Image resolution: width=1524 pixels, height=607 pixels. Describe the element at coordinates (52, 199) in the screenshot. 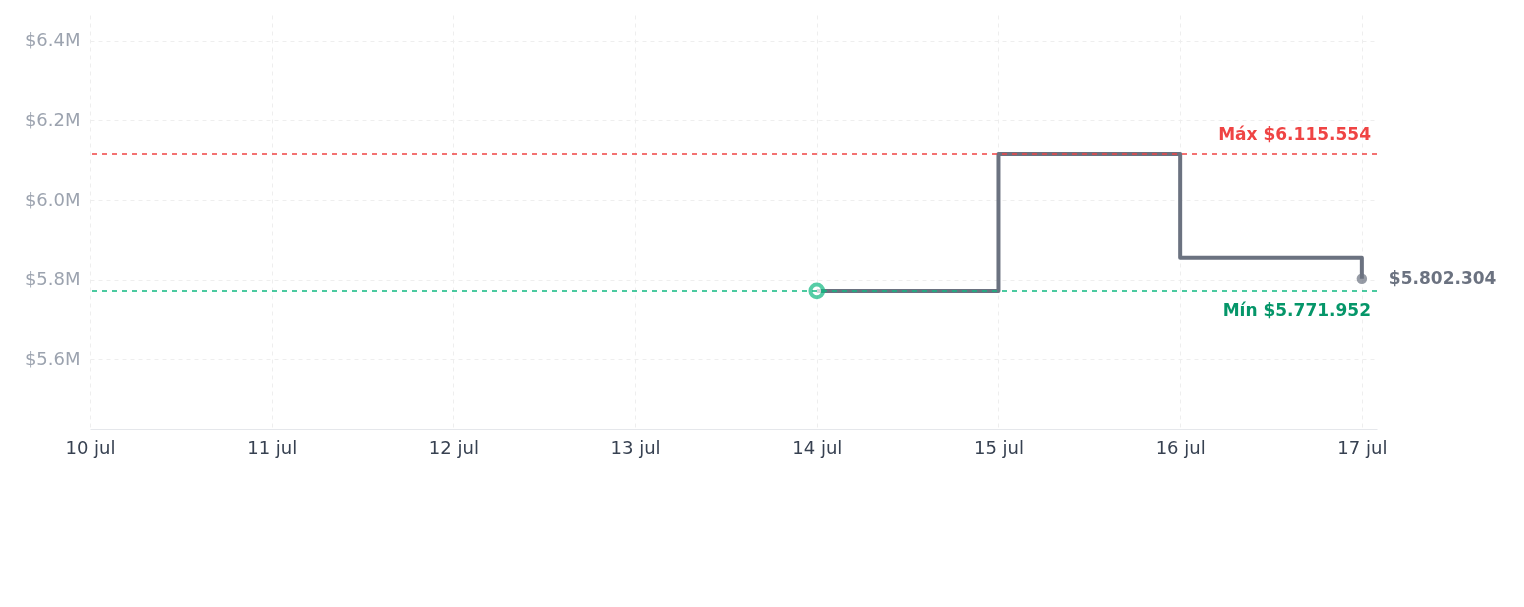

I see `y-tick-label: $6.0M` at that location.